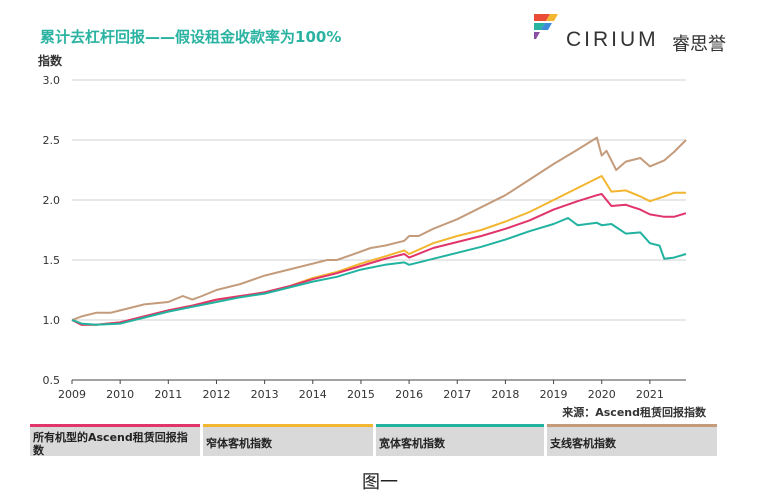 The image size is (760, 502). Describe the element at coordinates (52, 320) in the screenshot. I see `y-tick-label: 1.0` at that location.